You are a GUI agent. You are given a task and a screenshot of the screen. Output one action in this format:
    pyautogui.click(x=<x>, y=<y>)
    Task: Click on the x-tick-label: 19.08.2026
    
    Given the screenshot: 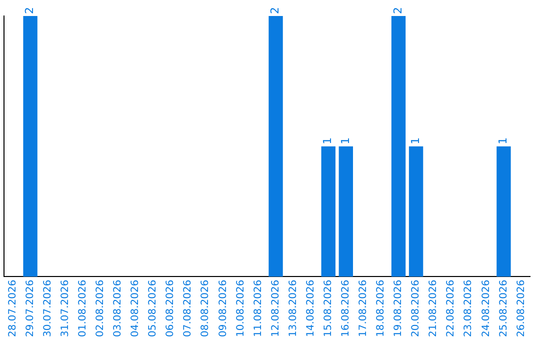 What is the action you would take?
    pyautogui.click(x=398, y=309)
    